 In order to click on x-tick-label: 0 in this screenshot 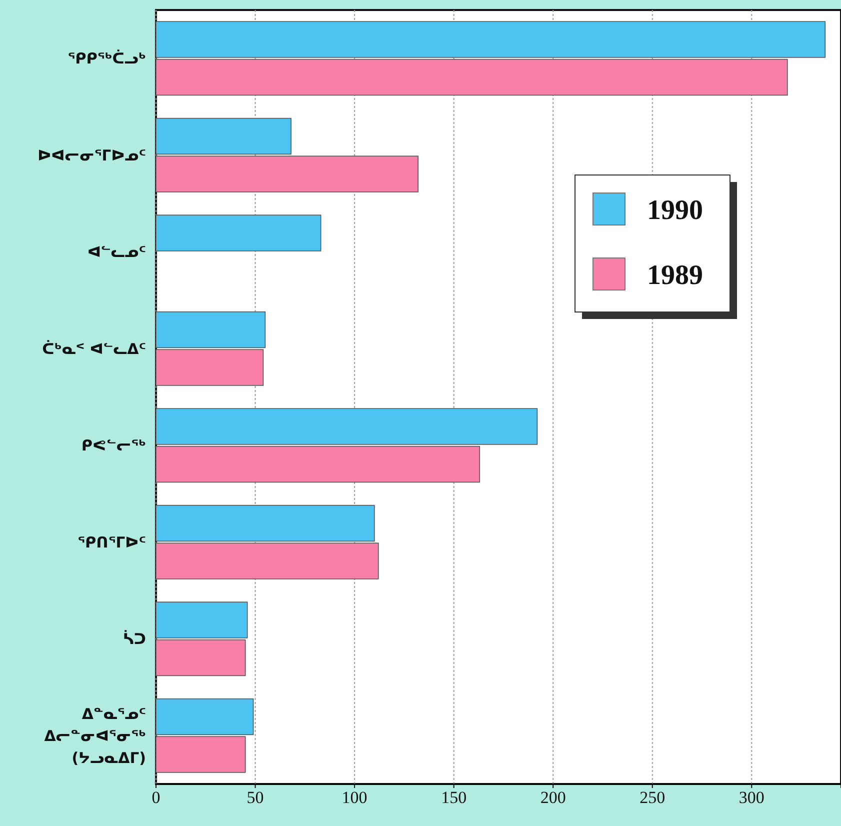, I will do `click(156, 798)`.